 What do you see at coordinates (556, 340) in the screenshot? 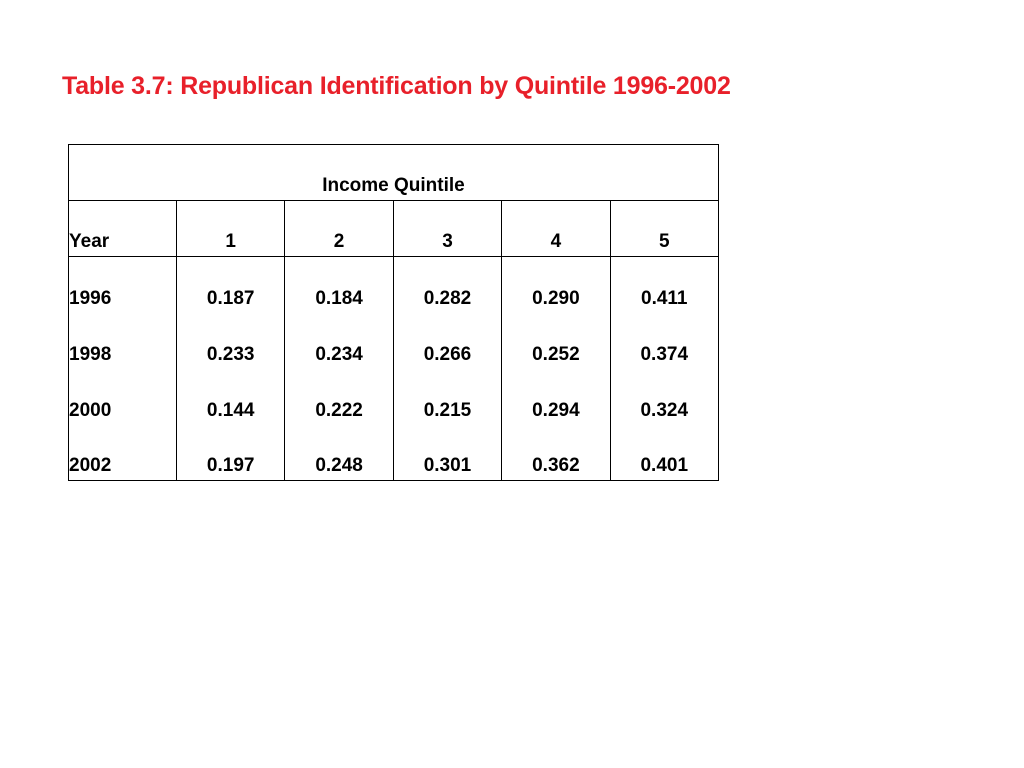
I see `value-cell: 0.252` at bounding box center [556, 340].